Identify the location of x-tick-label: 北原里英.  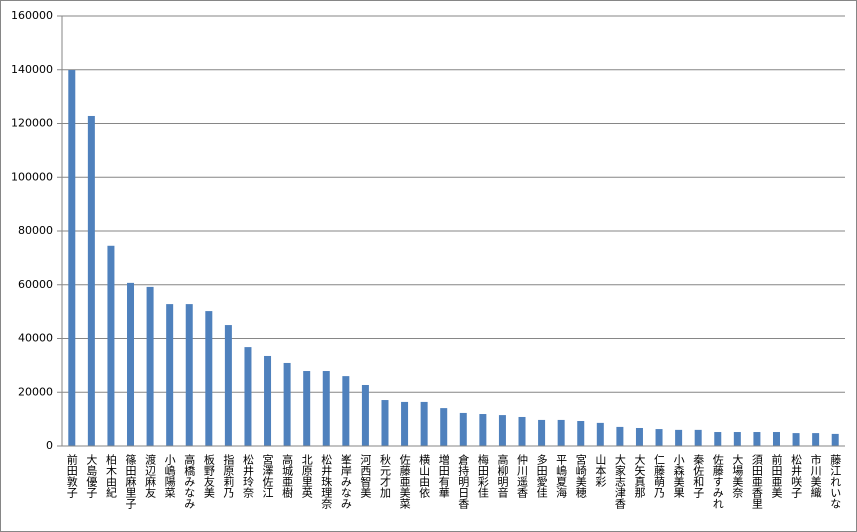
(306, 476).